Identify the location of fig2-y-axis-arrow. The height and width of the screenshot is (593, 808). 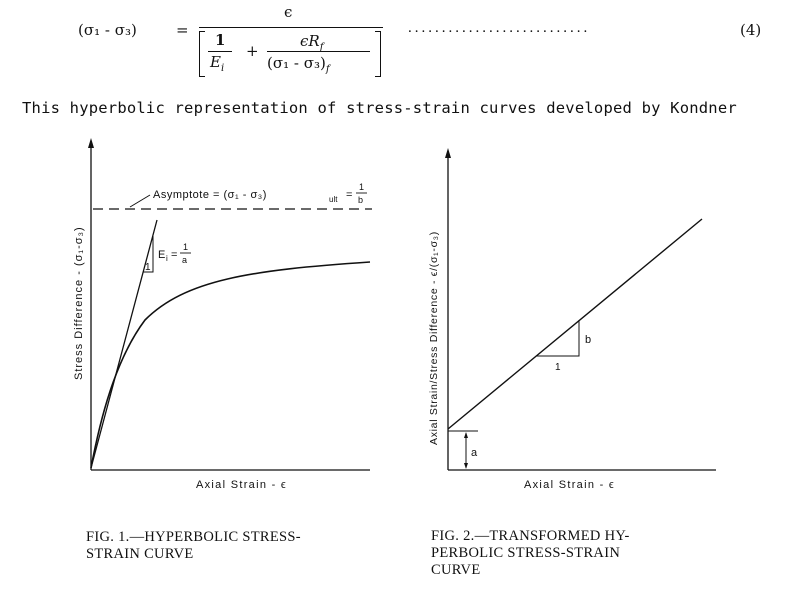
(448, 153).